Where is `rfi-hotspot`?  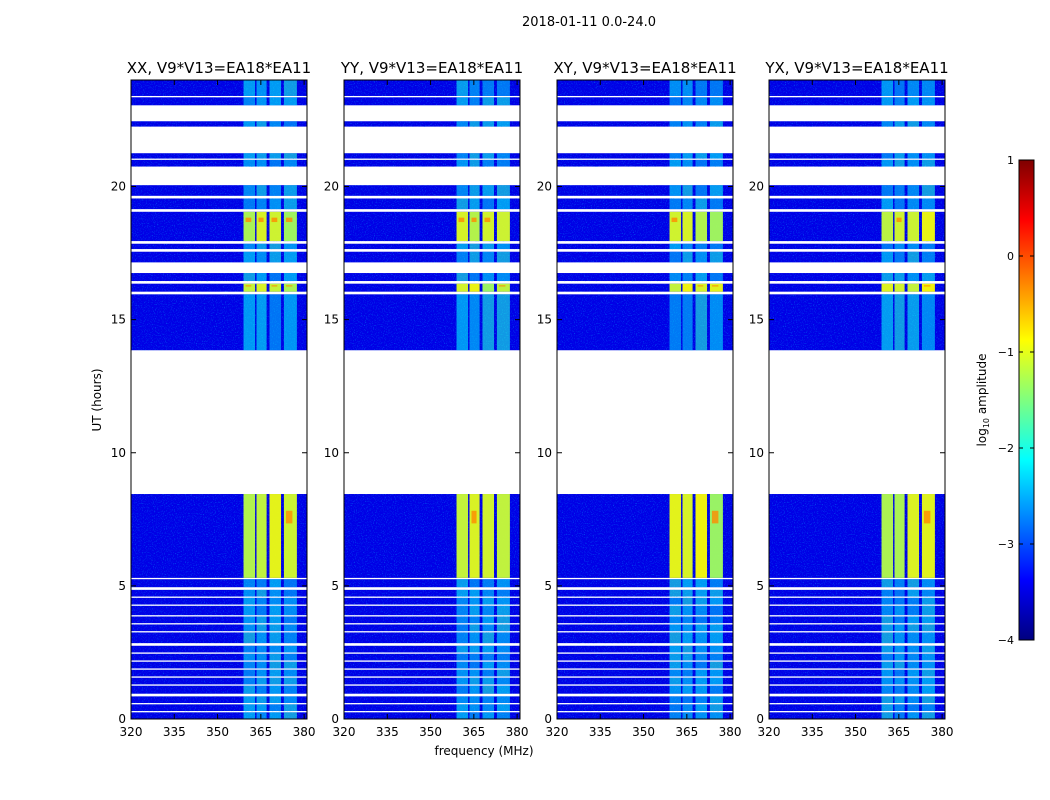 rfi-hotspot is located at coordinates (927, 517).